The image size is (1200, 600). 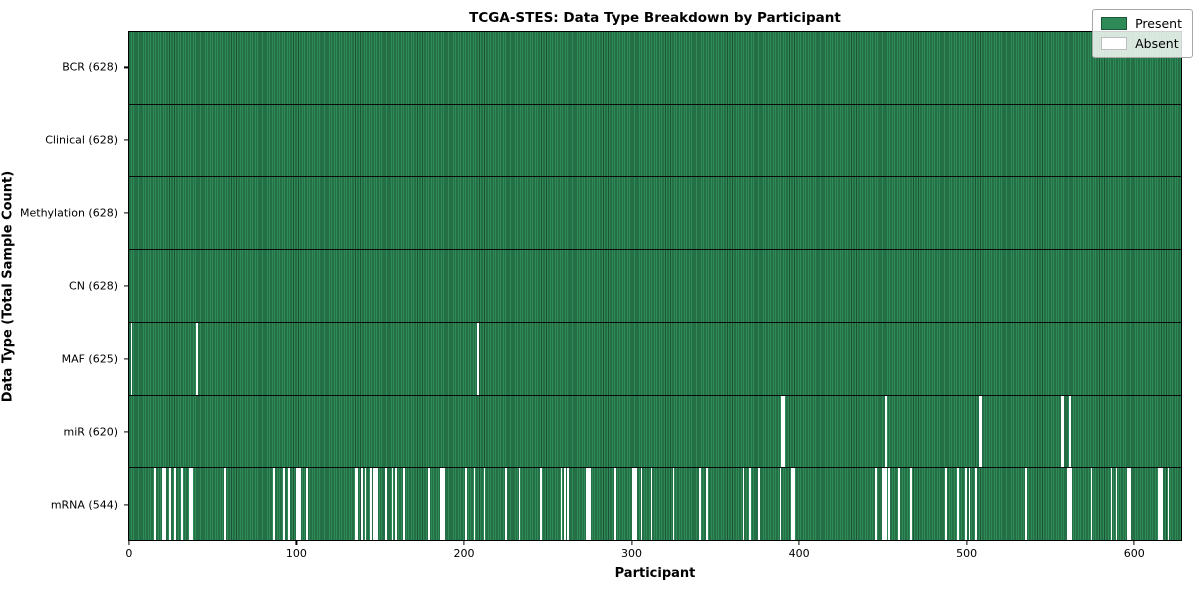 What do you see at coordinates (799, 553) in the screenshot?
I see `x-tick-label-400: 400` at bounding box center [799, 553].